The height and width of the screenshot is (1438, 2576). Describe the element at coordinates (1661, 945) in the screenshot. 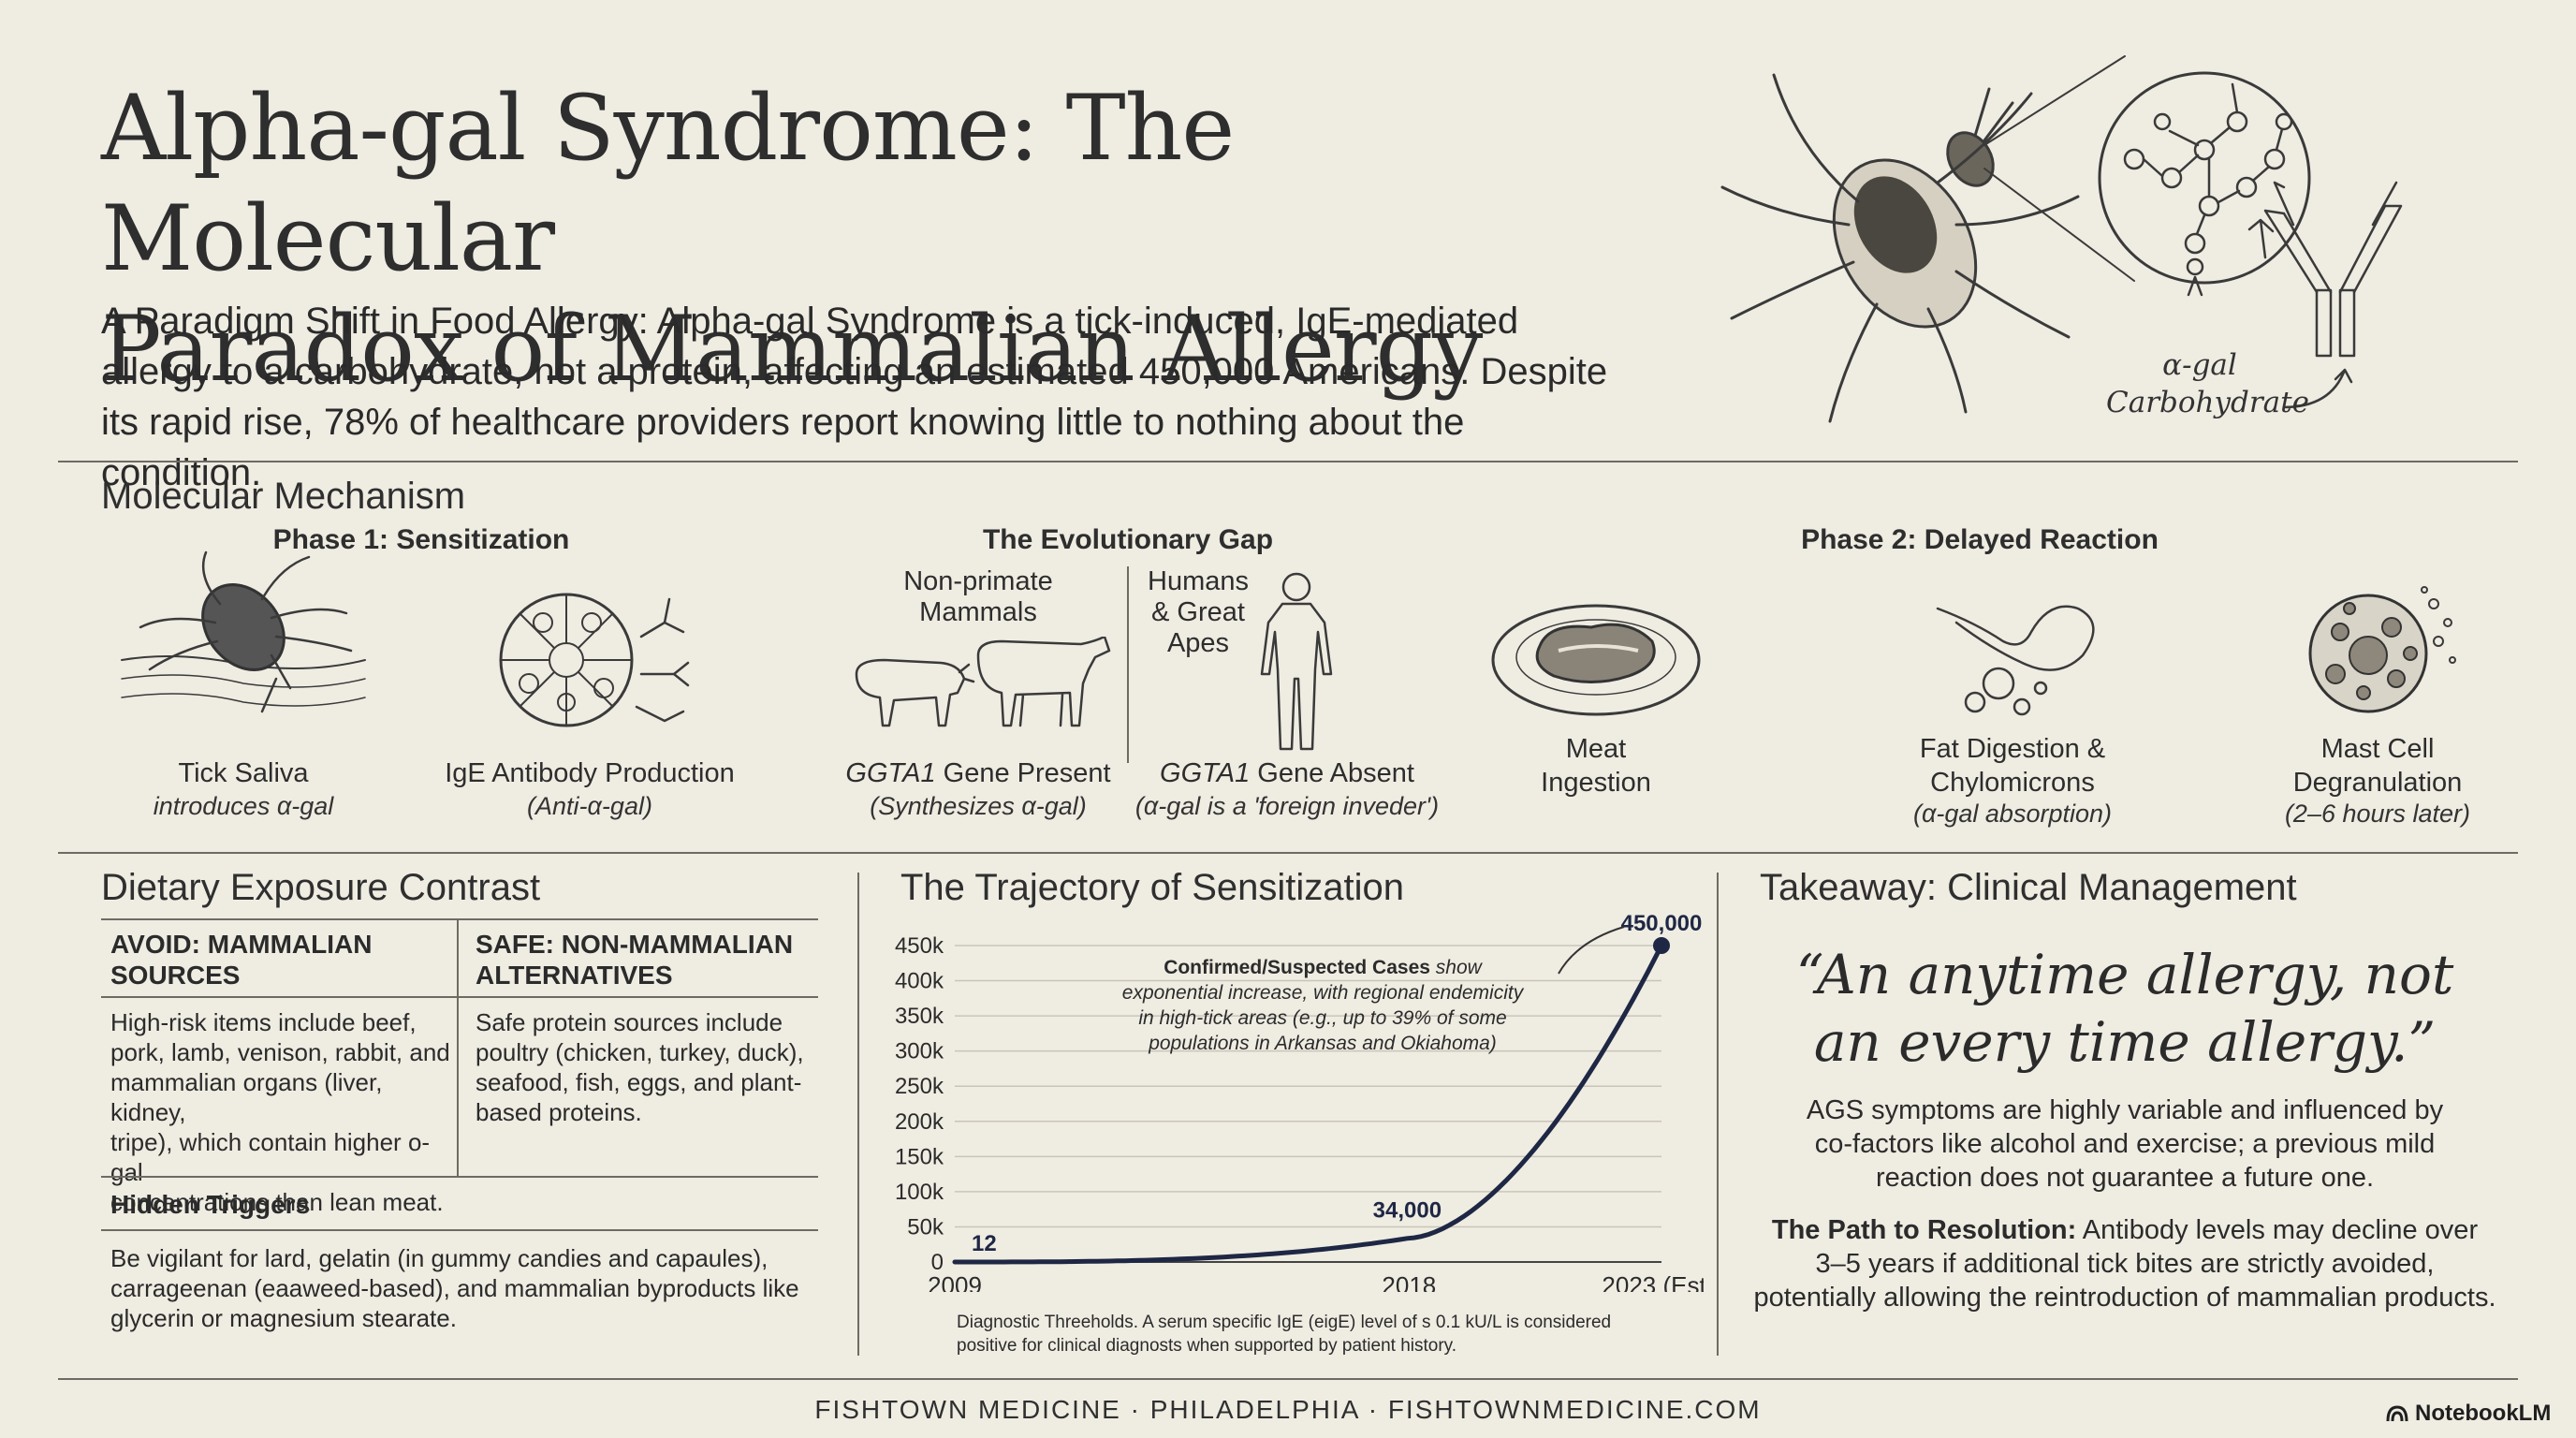

I see `data-point` at that location.